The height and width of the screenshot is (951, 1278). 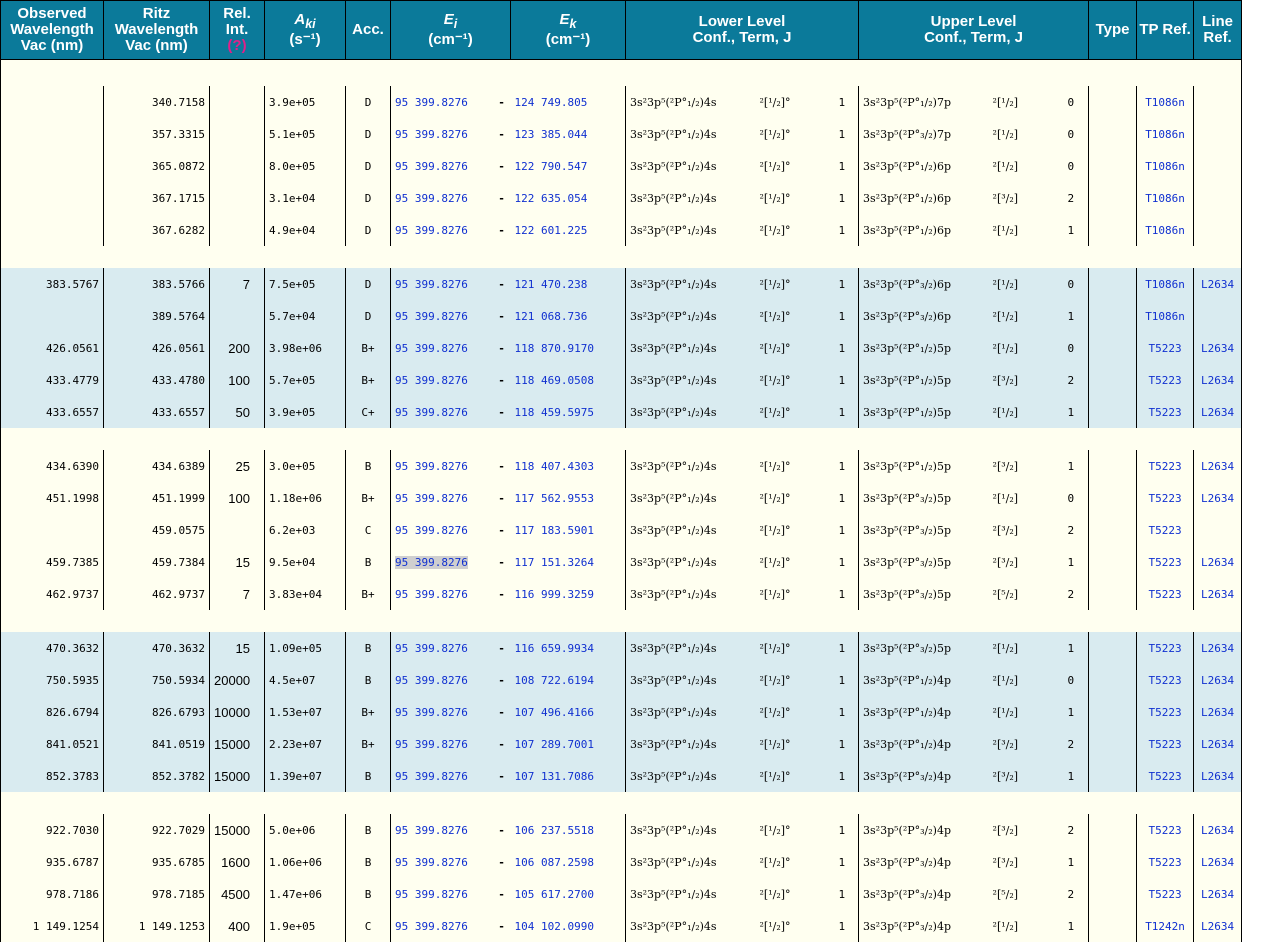 What do you see at coordinates (907, 712) in the screenshot?
I see `upper-conf: 3s²3p⁵(²P°₁/₂)4p` at bounding box center [907, 712].